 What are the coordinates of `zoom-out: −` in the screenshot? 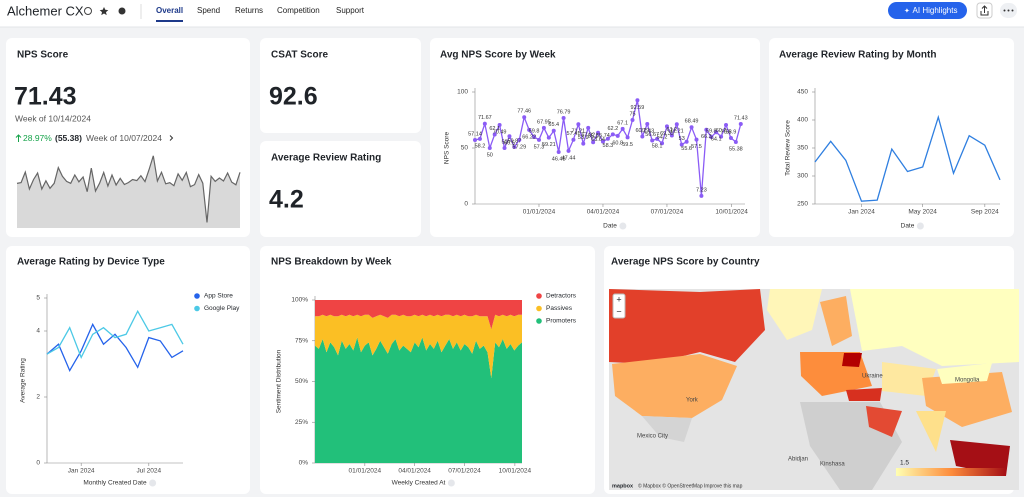 It's located at (618, 311).